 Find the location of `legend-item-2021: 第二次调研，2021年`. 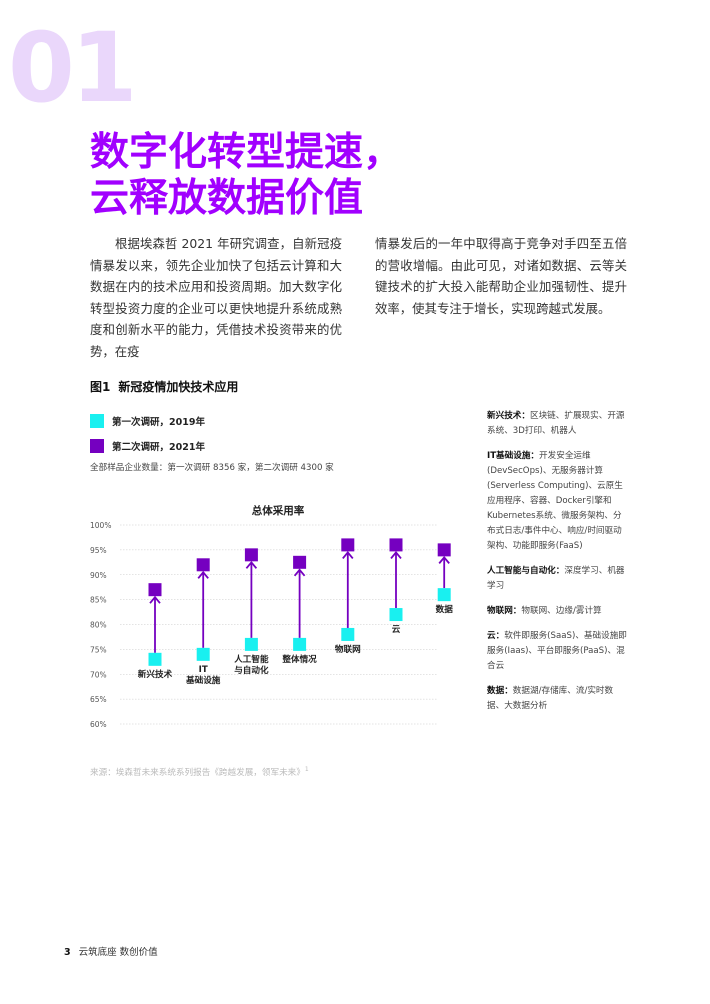

legend-item-2021: 第二次调研，2021年 is located at coordinates (147, 446).